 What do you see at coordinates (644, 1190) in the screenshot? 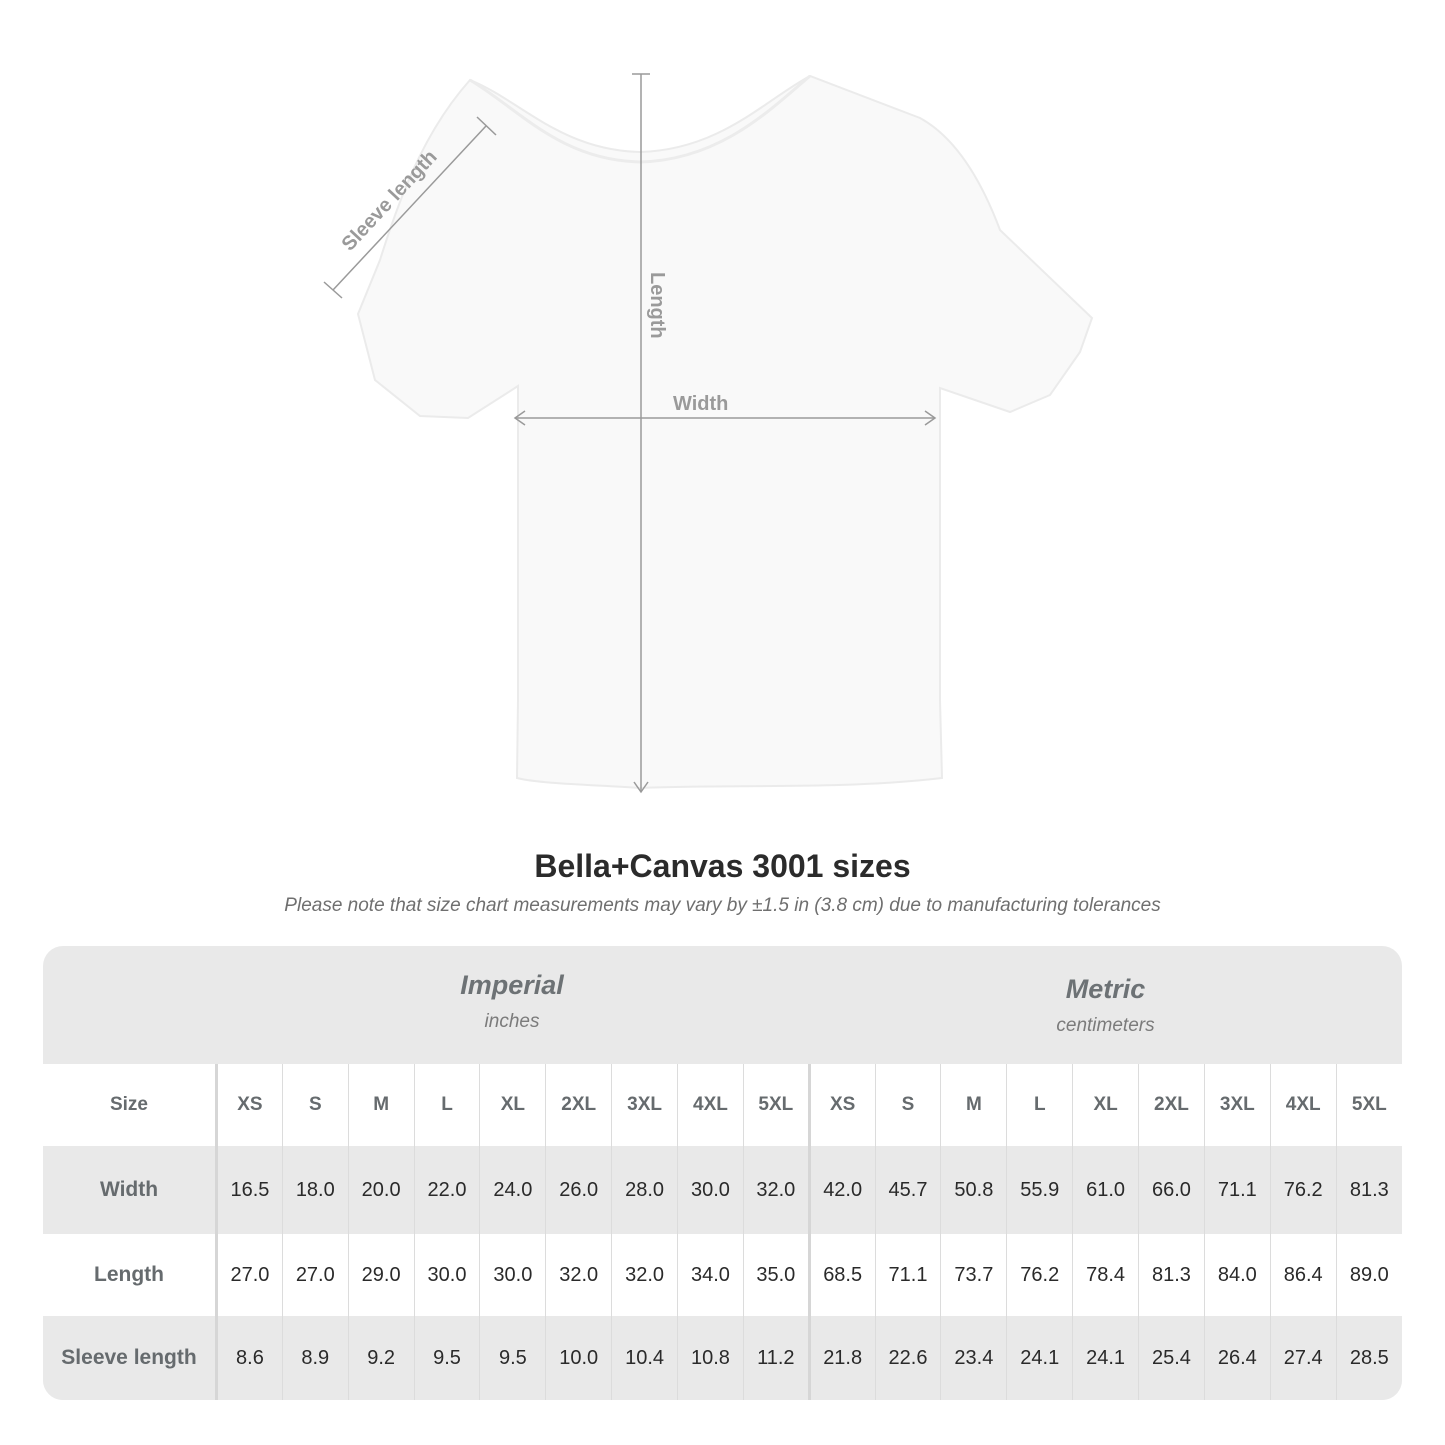
I see `value-cell: 28.0` at bounding box center [644, 1190].